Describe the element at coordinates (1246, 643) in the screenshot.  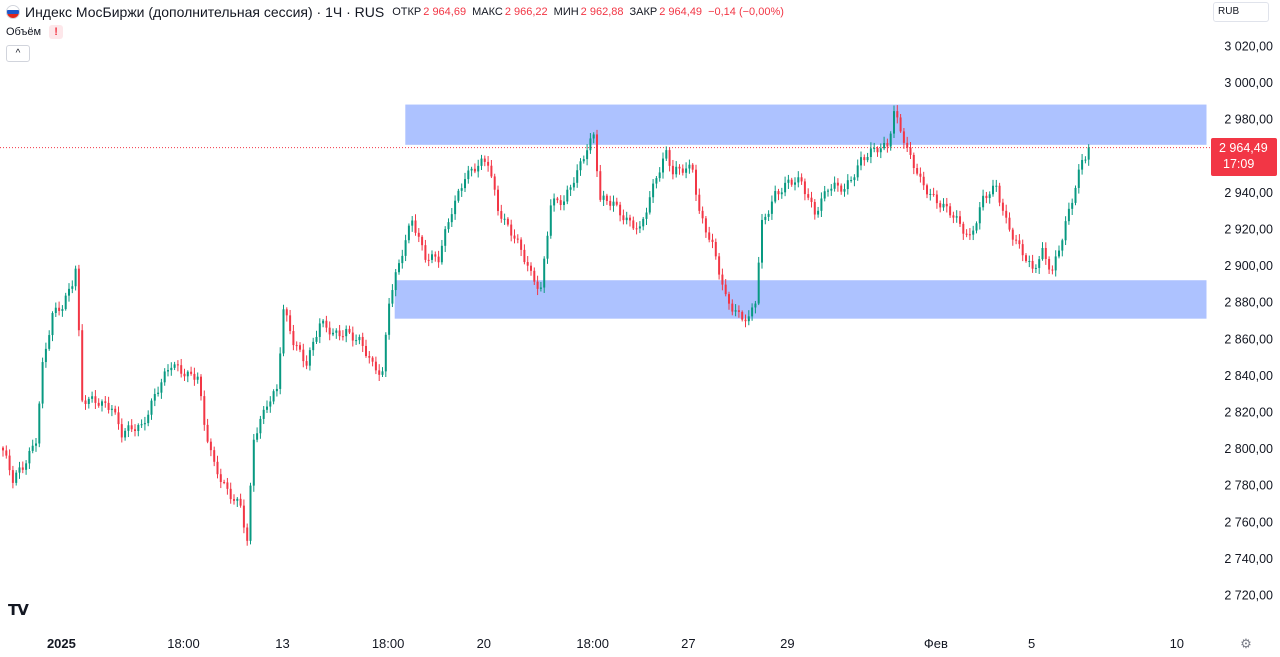
I see `settings-icon: ⚙` at that location.